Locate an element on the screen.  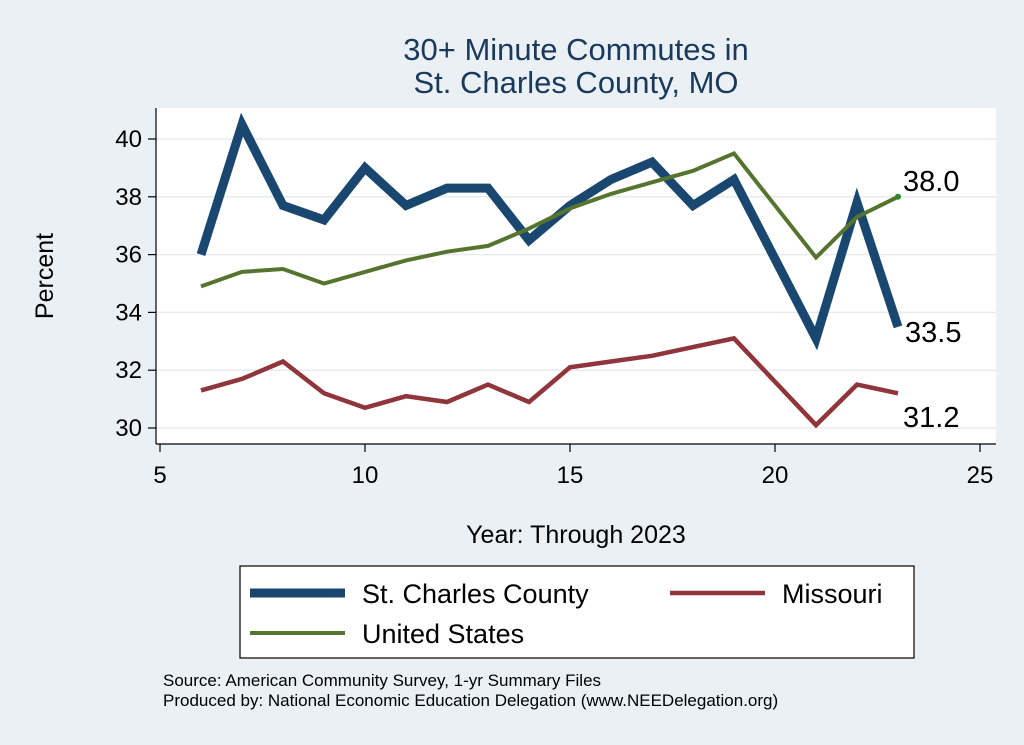
legend-label: United States is located at coordinates (443, 634).